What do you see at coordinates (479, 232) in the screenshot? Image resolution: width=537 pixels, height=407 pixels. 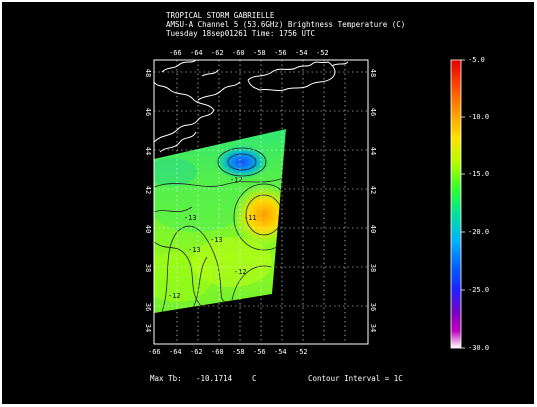 I see `colorbar-label: -20.0` at bounding box center [479, 232].